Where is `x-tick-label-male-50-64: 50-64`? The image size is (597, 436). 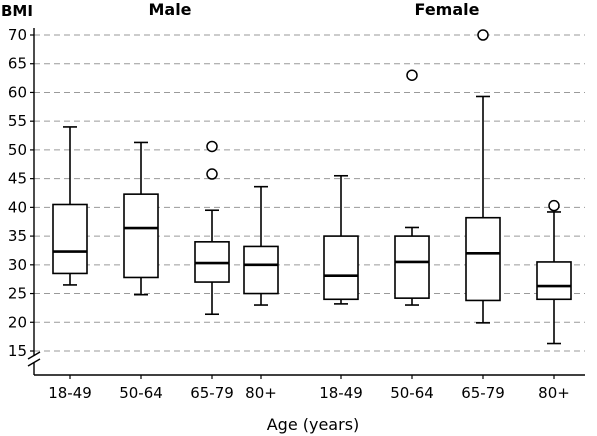
x-tick-label-male-50-64: 50-64 is located at coordinates (141, 393).